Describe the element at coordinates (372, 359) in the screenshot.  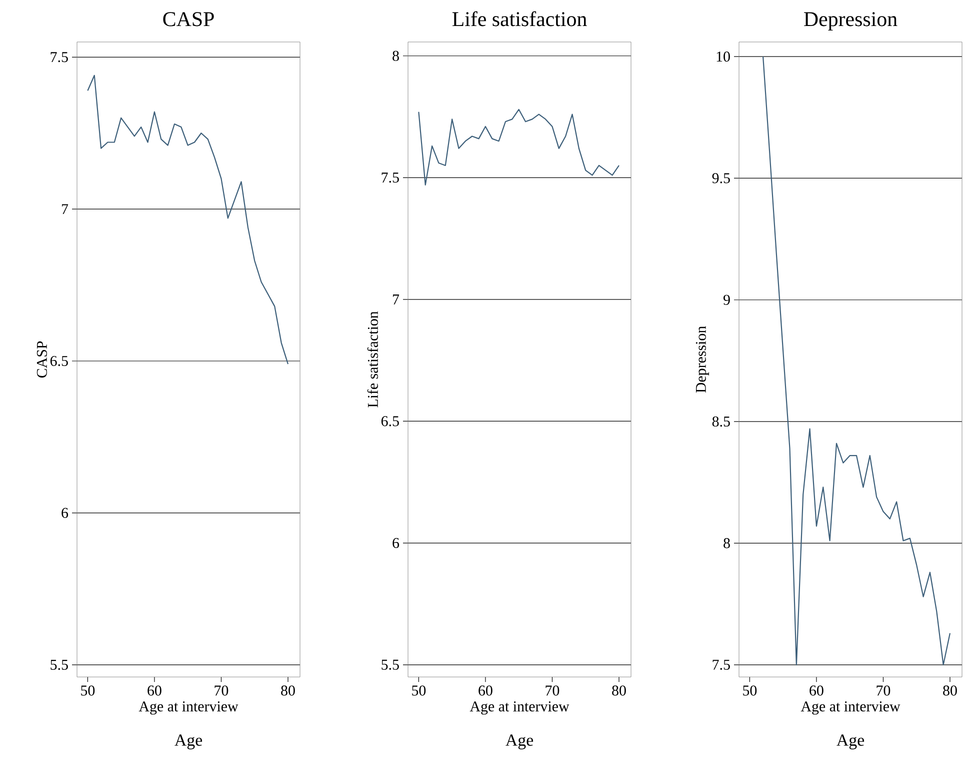
I see `y-axis-title: Life satisfaction` at that location.